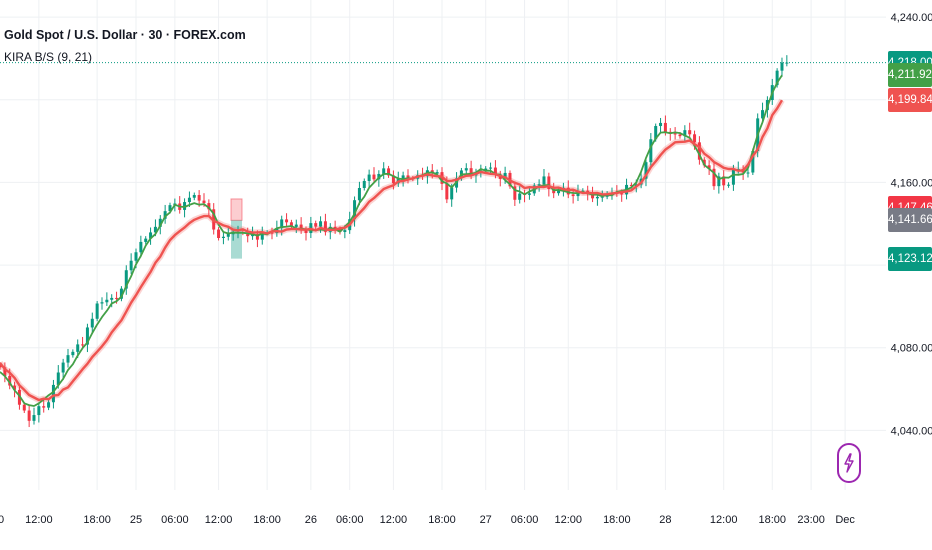  Describe the element at coordinates (236, 209) in the screenshot. I see `signal-zone-upper` at that location.